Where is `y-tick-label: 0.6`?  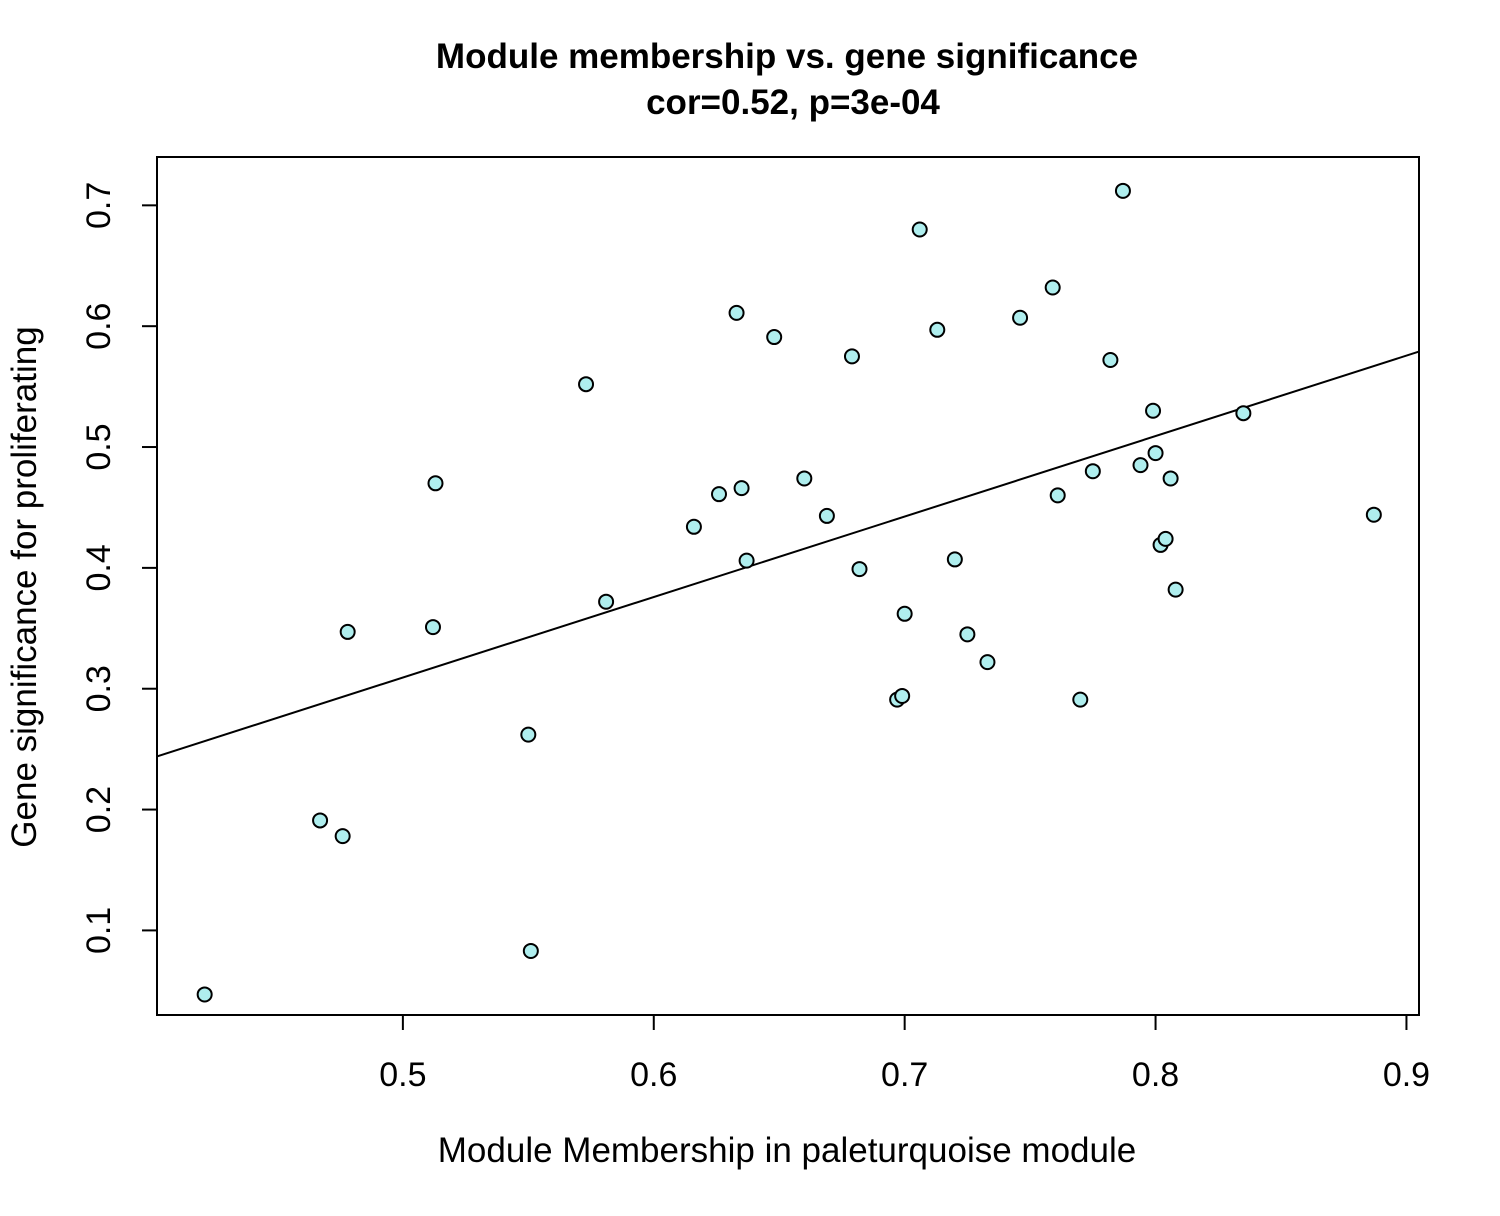 y-tick-label: 0.6 is located at coordinates (99, 326).